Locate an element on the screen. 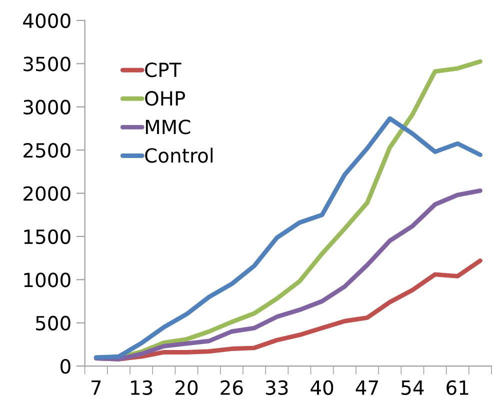 The height and width of the screenshot is (409, 499). y-tick-label: 2000 is located at coordinates (47, 193).